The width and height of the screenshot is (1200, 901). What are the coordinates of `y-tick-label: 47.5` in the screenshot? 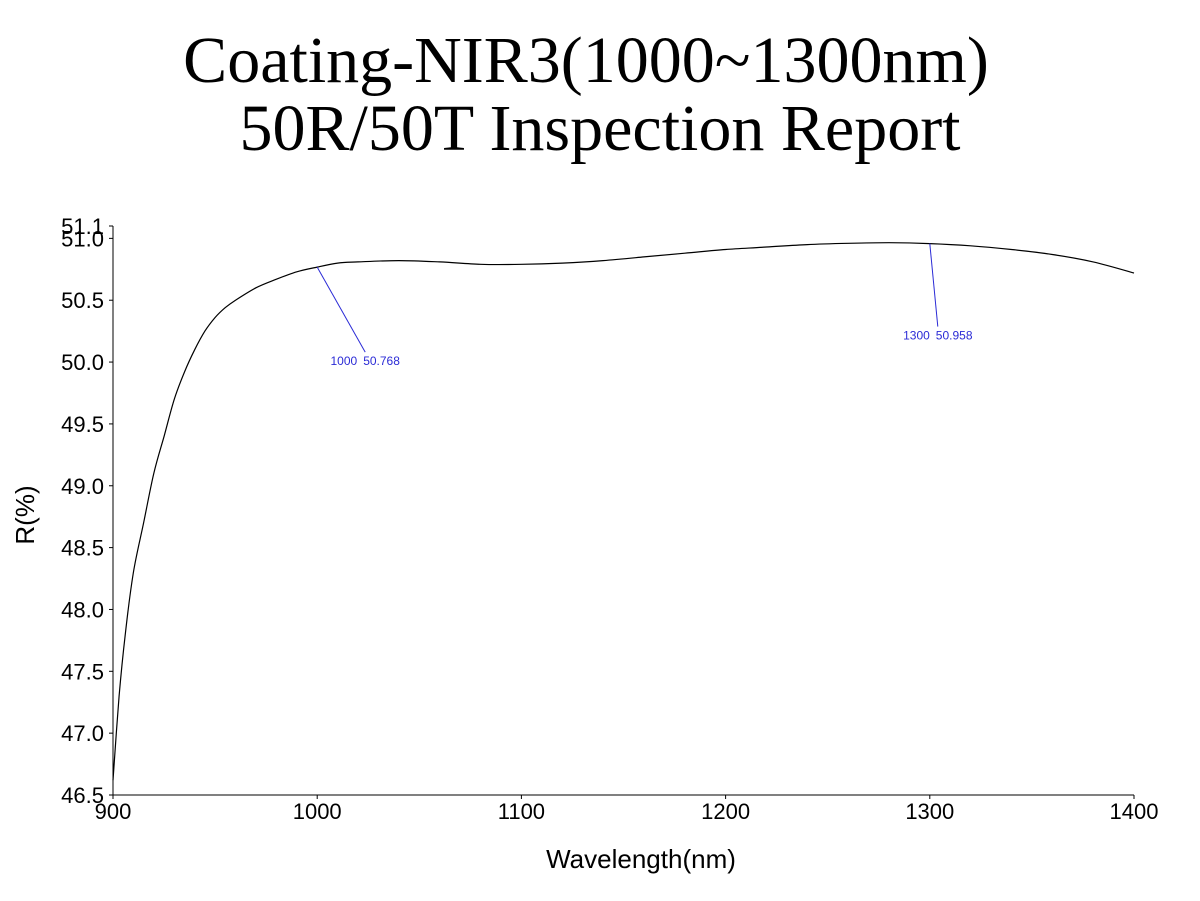 It's located at (82, 671).